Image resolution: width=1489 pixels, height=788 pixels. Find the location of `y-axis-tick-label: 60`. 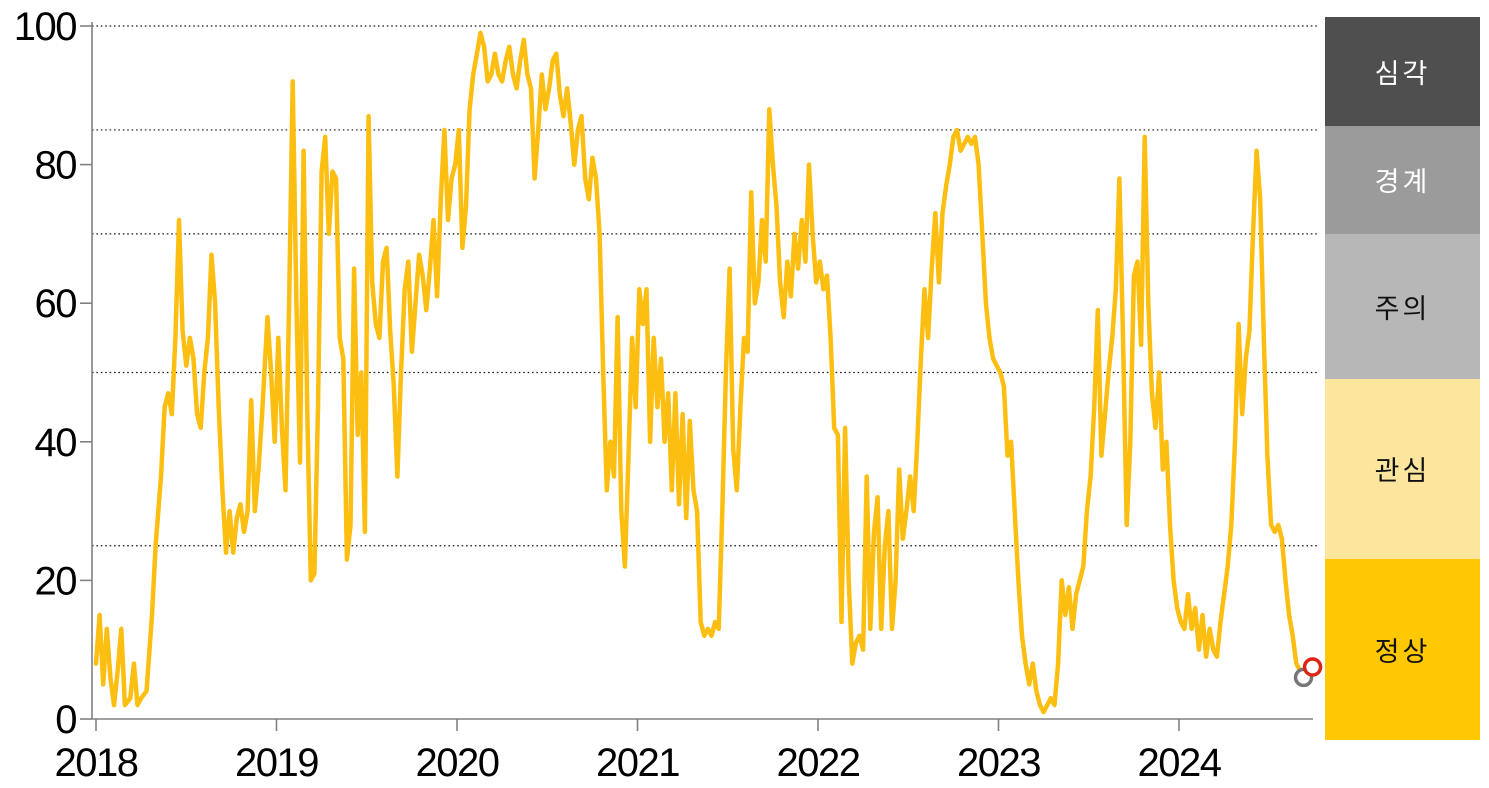

y-axis-tick-label: 60 is located at coordinates (56, 304).